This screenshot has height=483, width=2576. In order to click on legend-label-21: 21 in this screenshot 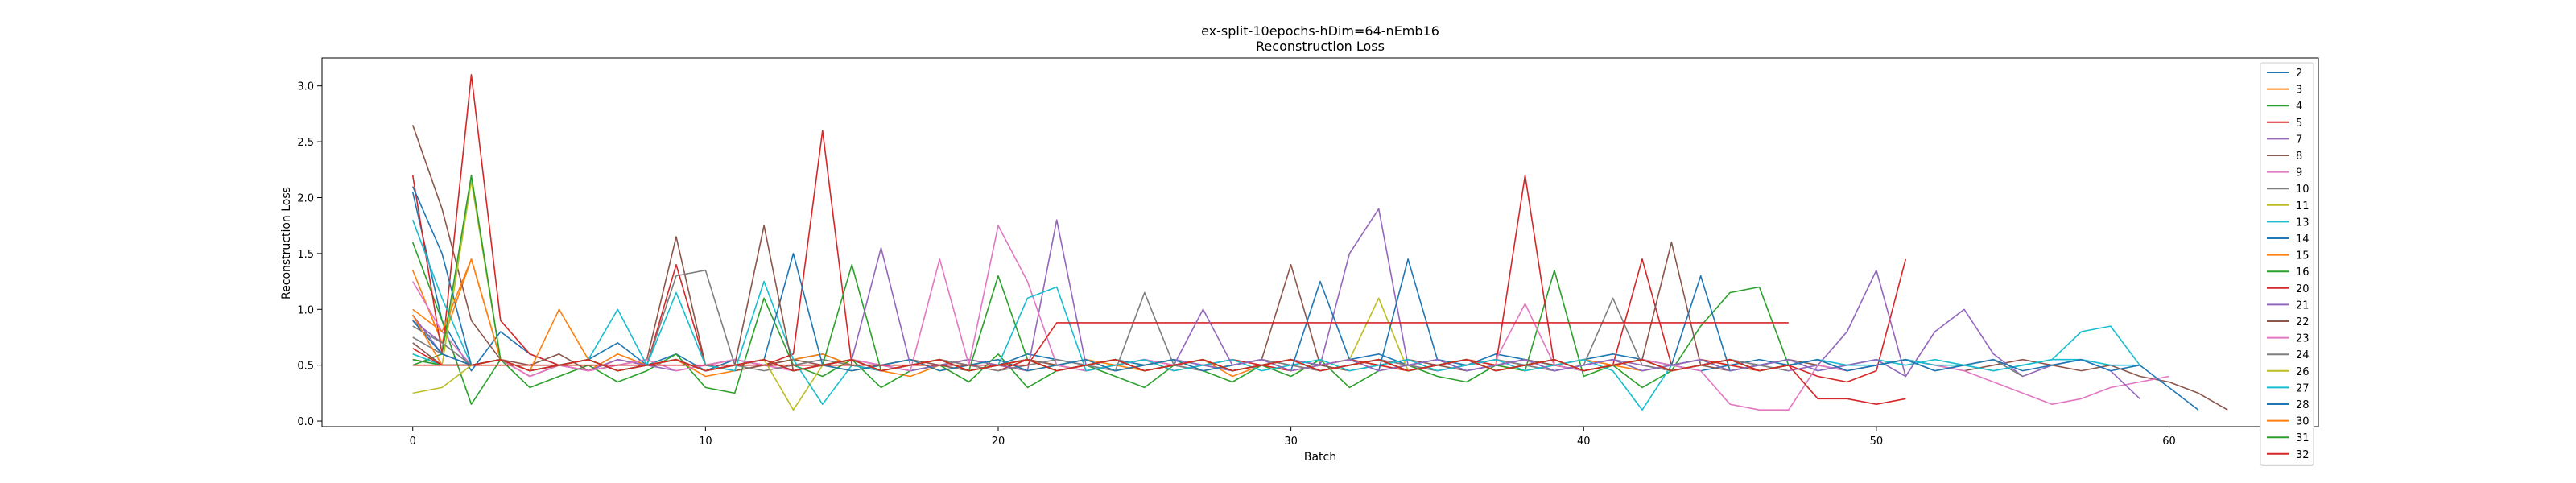, I will do `click(2303, 305)`.